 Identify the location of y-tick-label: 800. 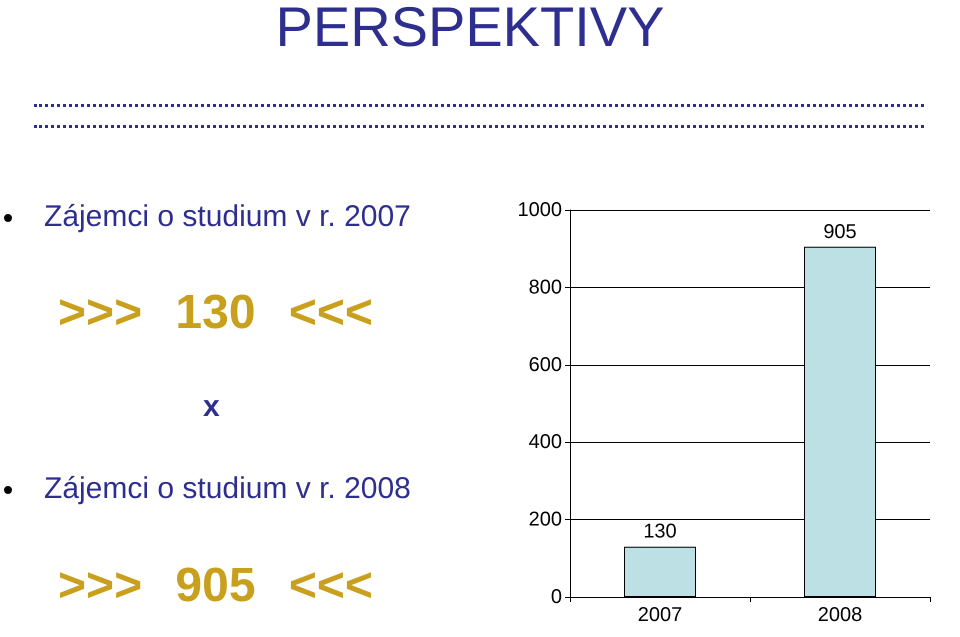
(545, 287).